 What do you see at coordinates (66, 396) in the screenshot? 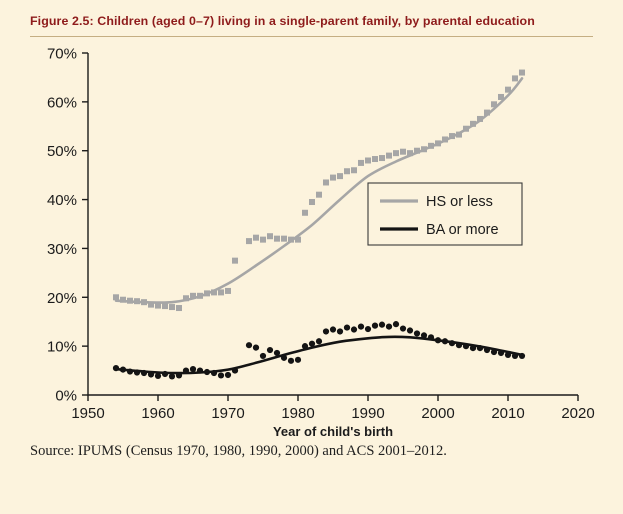
I see `y-tick-label: 0%` at bounding box center [66, 396].